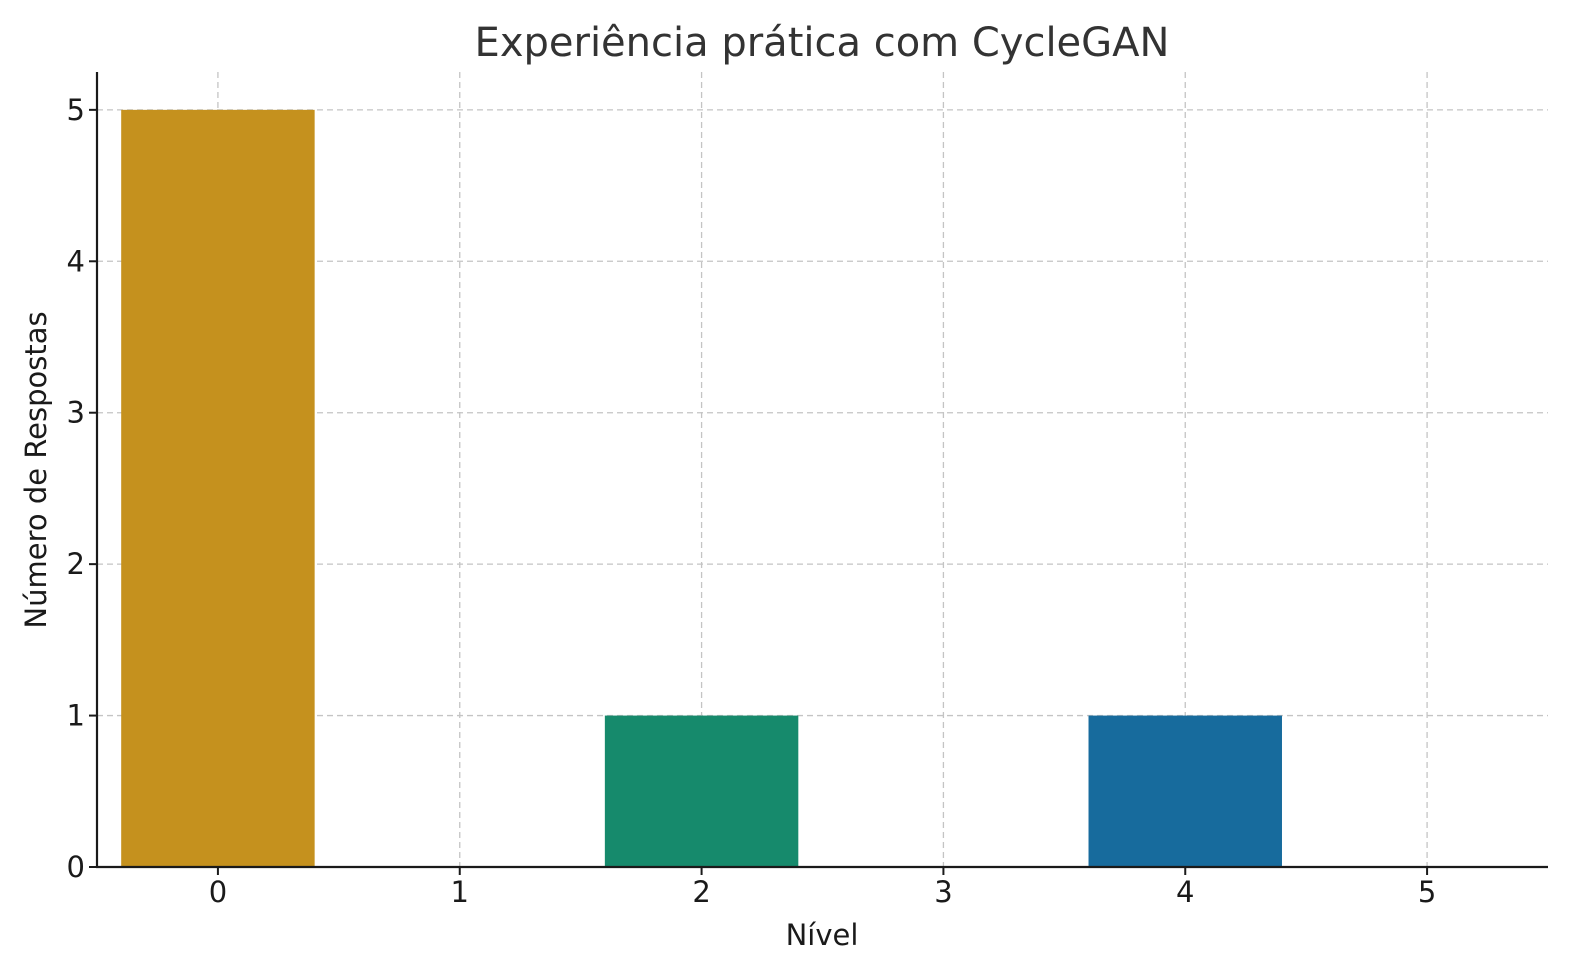 Image resolution: width=1580 pixels, height=980 pixels. What do you see at coordinates (76, 413) in the screenshot?
I see `y-tick-label: 3` at bounding box center [76, 413].